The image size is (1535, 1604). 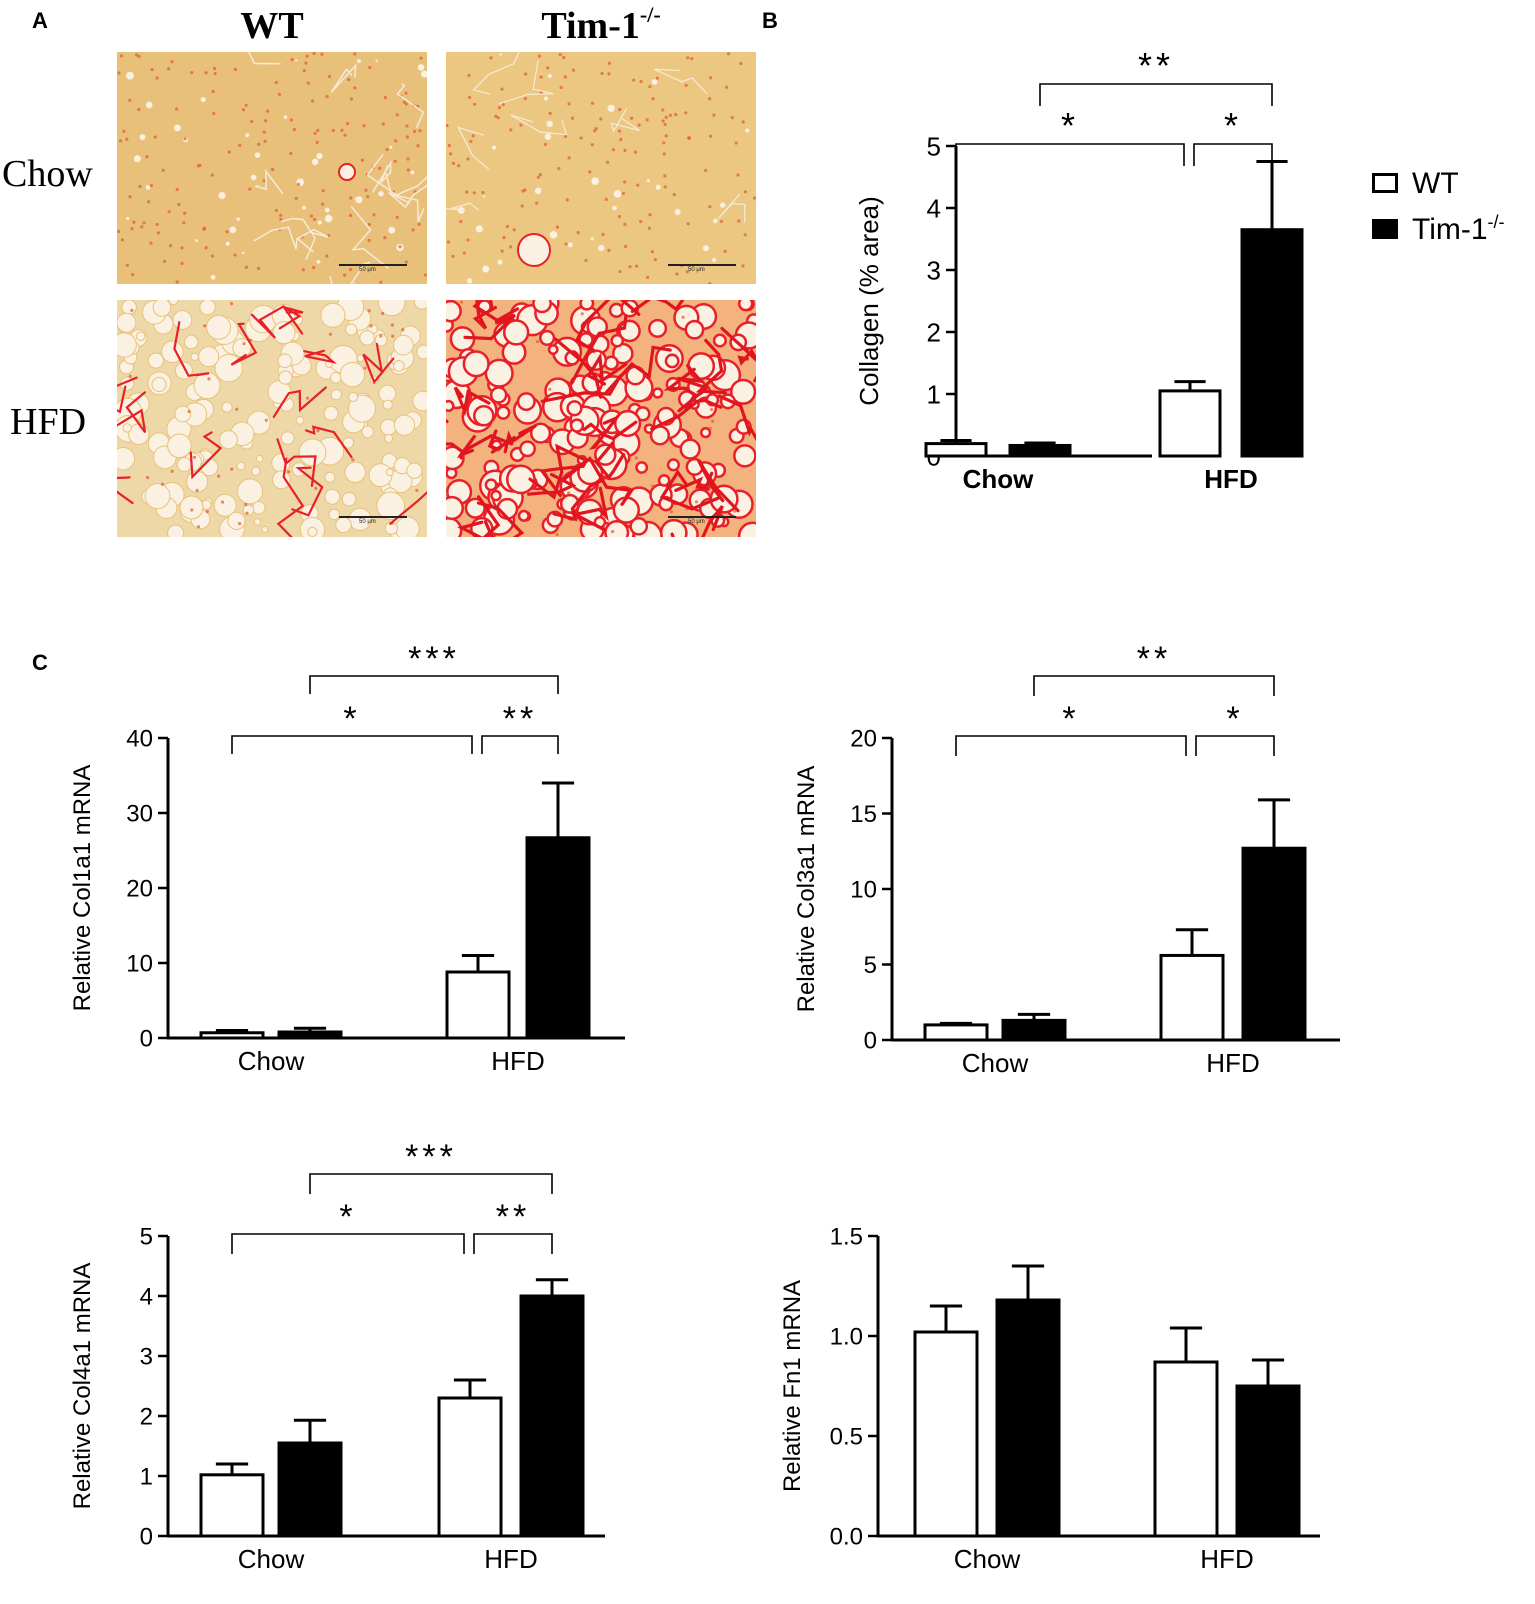 I want to click on micrograph-row-chow: Chow, so click(x=47, y=174).